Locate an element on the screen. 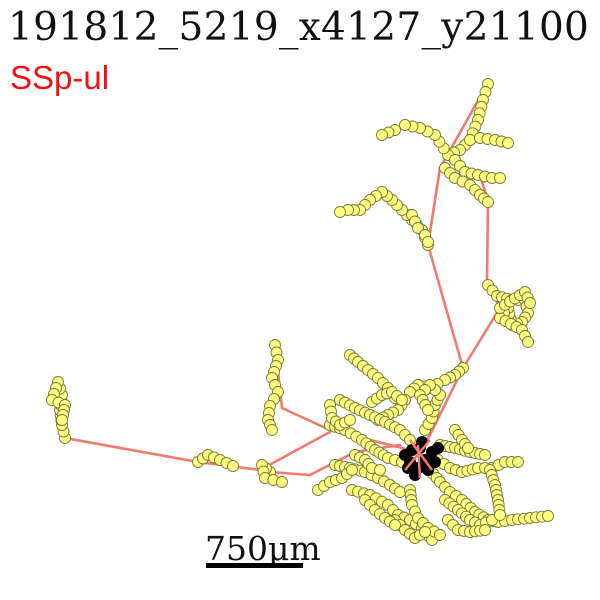 The image size is (600, 600). brain-region-label: SSp-ul is located at coordinates (60, 77).